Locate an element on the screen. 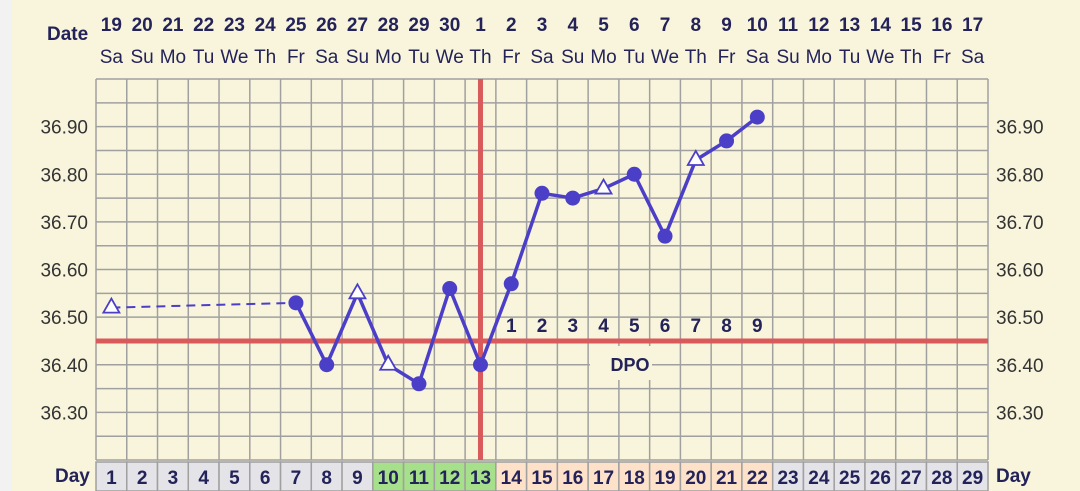  day-number: 11 is located at coordinates (419, 478).